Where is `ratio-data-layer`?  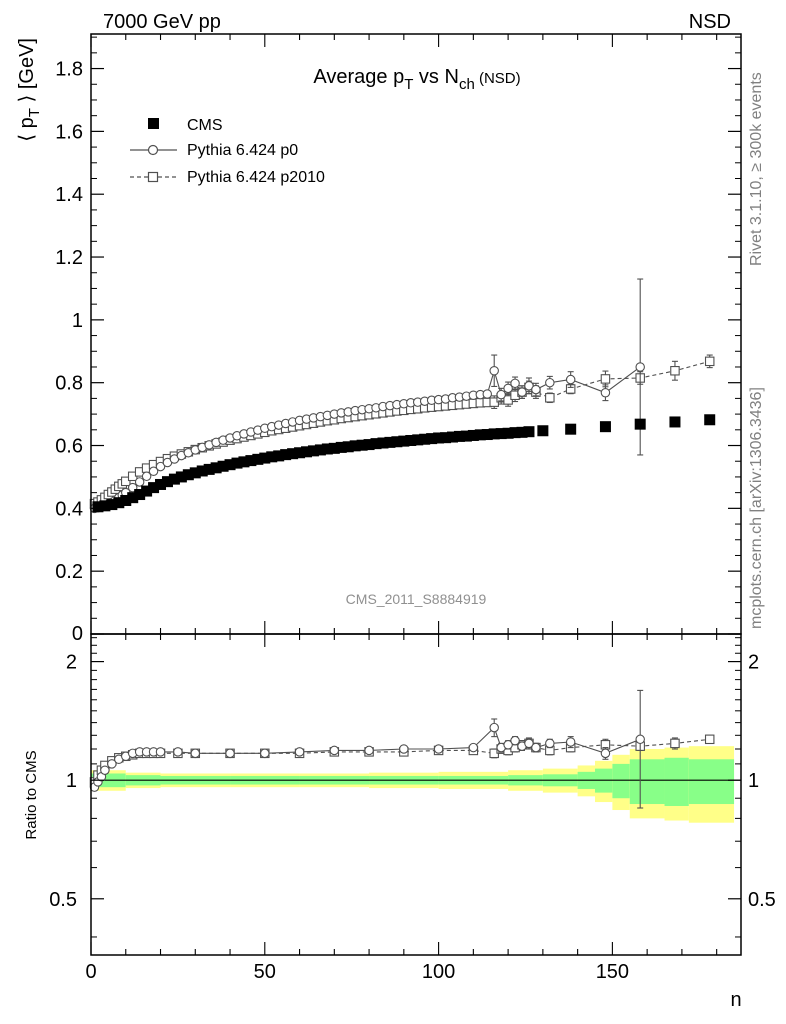
ratio-data-layer is located at coordinates (415, 756).